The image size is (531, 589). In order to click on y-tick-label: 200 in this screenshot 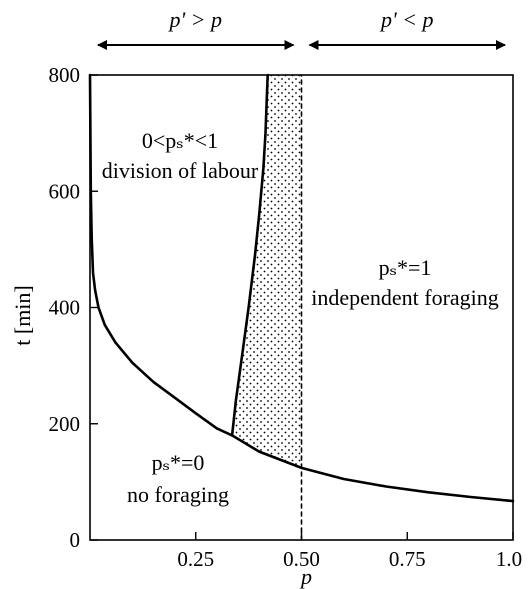, I will do `click(65, 424)`.